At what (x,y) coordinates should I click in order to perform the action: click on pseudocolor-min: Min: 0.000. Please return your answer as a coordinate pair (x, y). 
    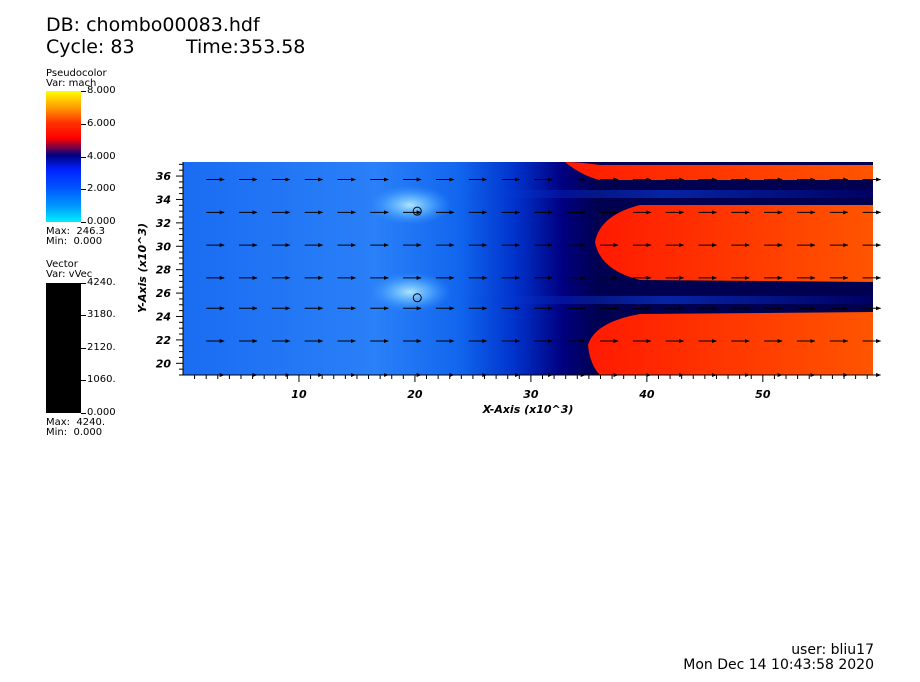
    Looking at the image, I should click on (74, 241).